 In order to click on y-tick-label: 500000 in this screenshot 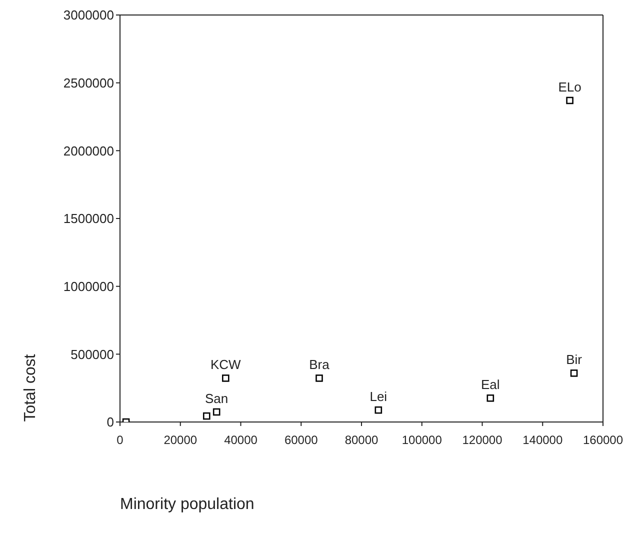, I will do `click(92, 354)`.